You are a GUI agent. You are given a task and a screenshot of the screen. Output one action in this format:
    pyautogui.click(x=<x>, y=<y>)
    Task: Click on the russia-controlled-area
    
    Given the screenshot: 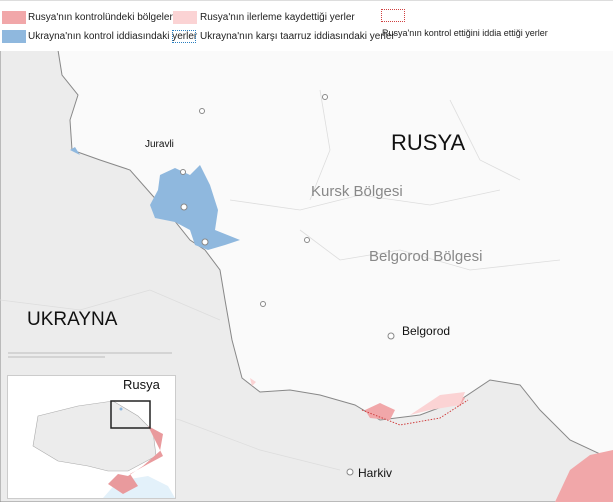 What is the action you would take?
    pyautogui.click(x=489, y=448)
    